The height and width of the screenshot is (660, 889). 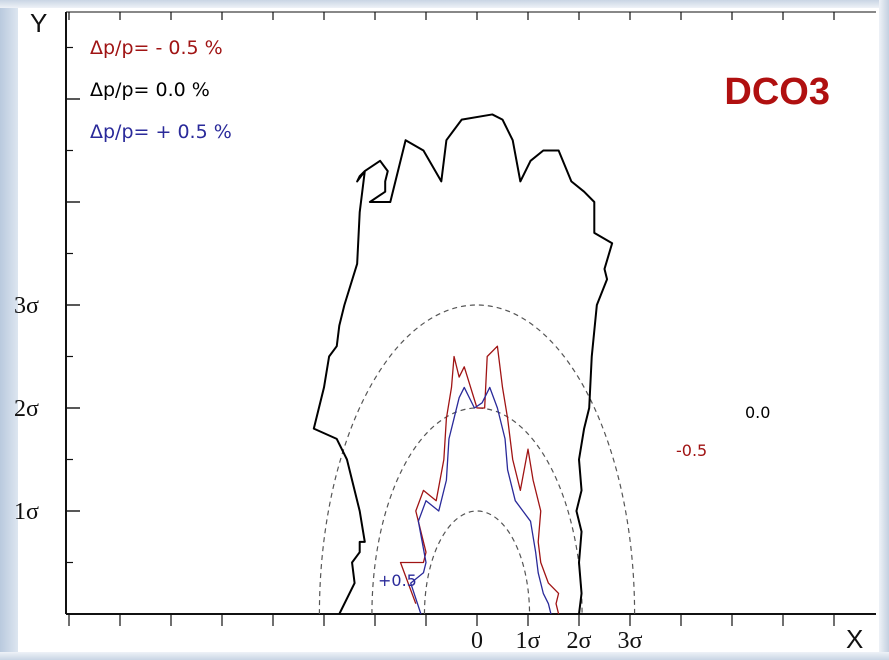 I want to click on y-tick-label: 3σ, so click(x=26, y=306).